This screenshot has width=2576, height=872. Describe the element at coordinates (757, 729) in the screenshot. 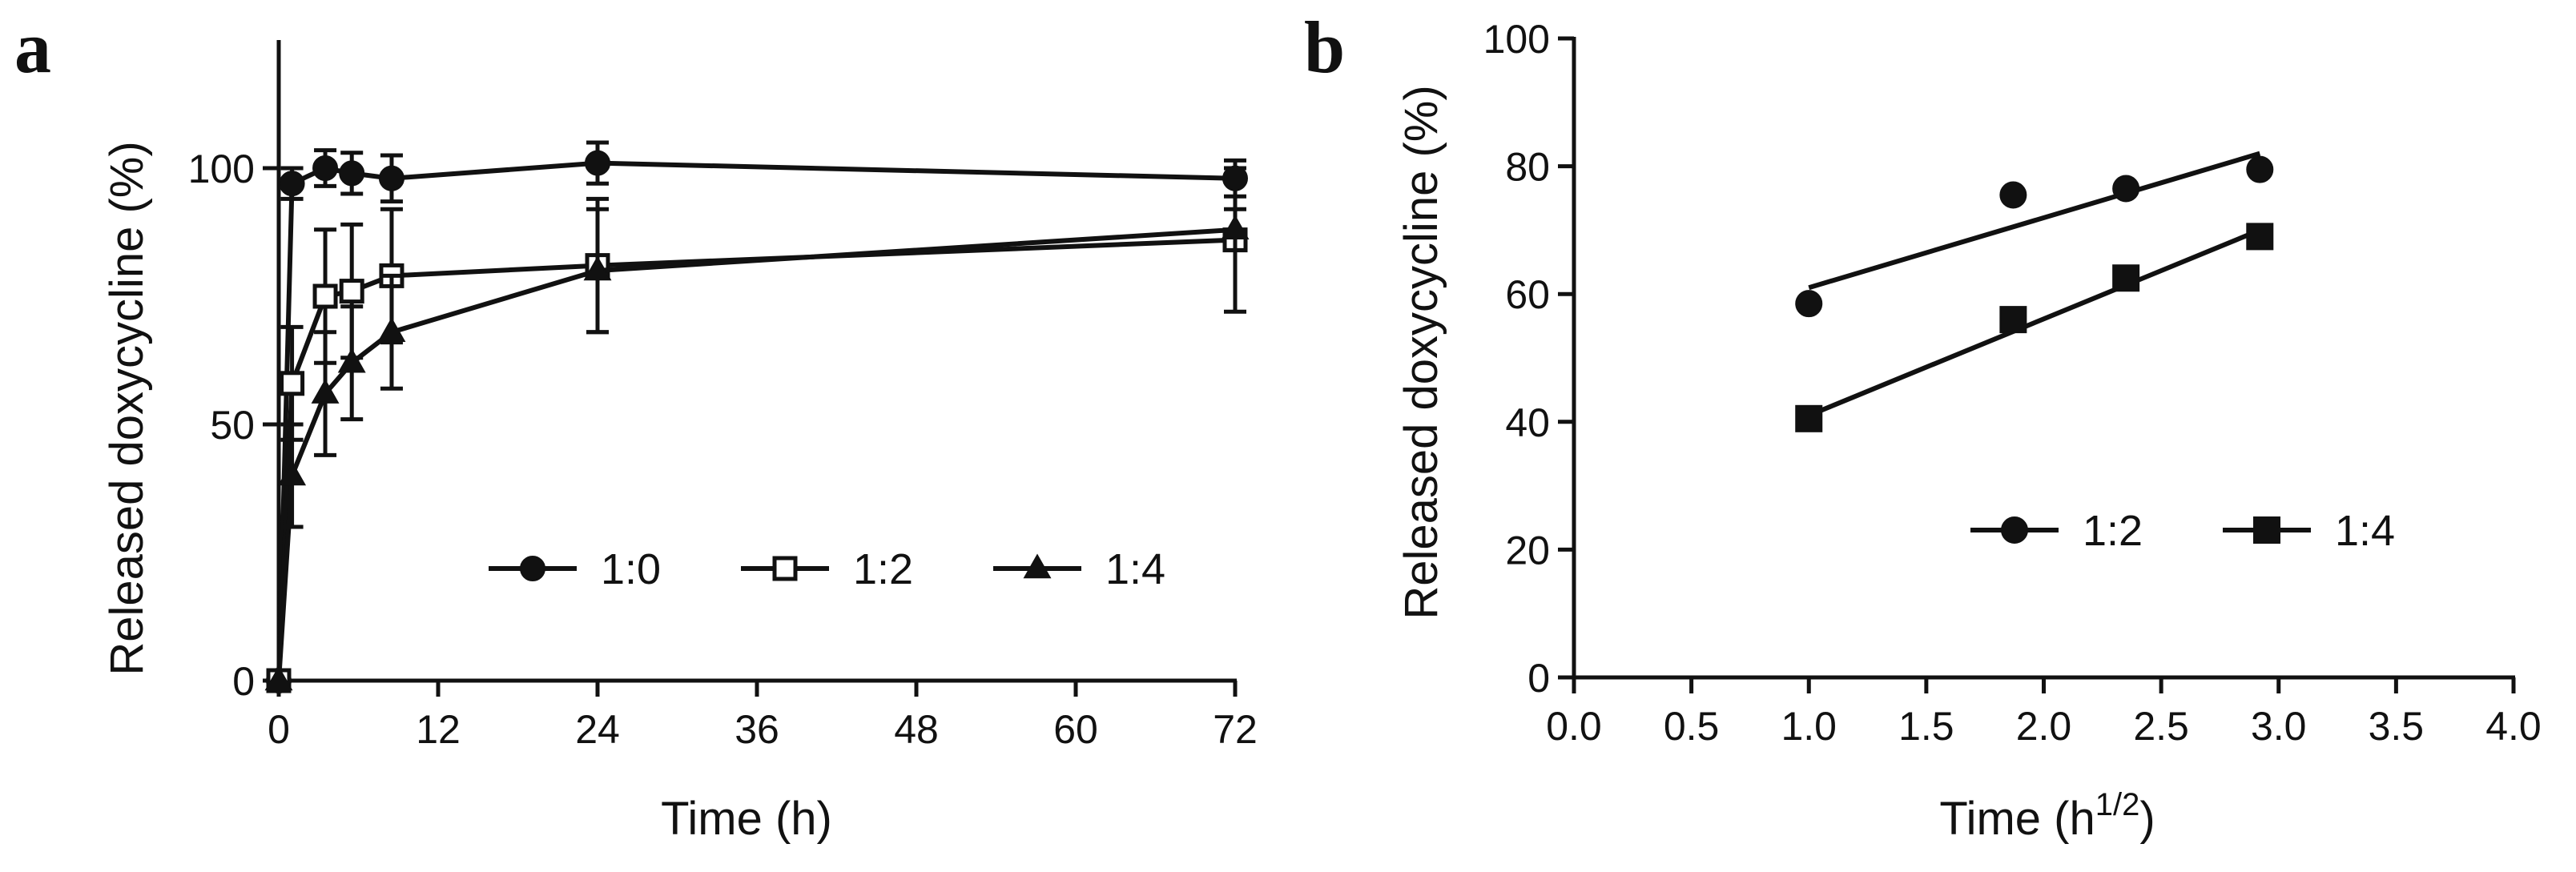

I see `x-tick-label: 36` at that location.